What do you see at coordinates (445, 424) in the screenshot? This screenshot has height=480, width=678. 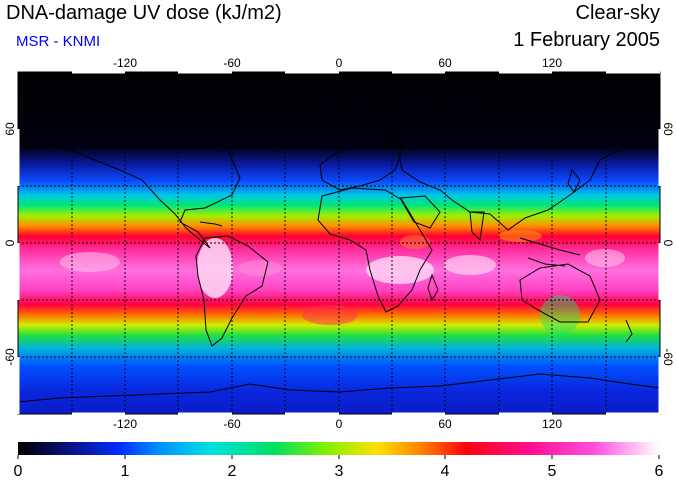 I see `lon-label-bottom: 60` at bounding box center [445, 424].